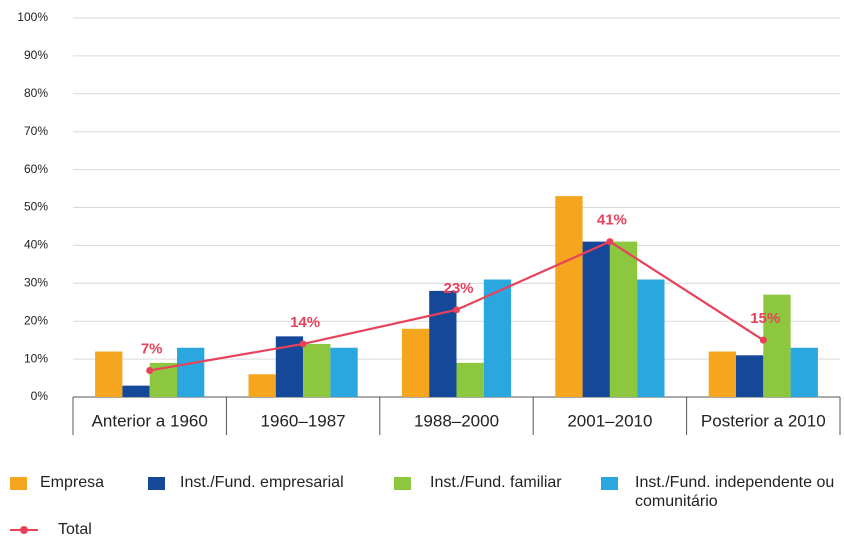  I want to click on x-tick-label: 2001–2010, so click(609, 420).